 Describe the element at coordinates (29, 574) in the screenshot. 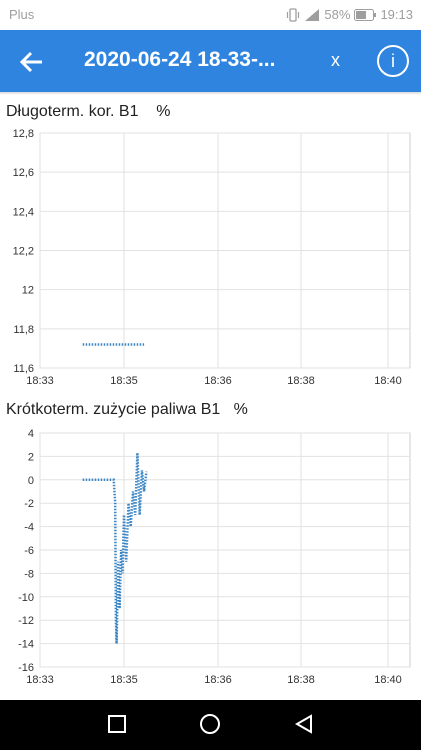

I see `y-tick-label: -8` at that location.